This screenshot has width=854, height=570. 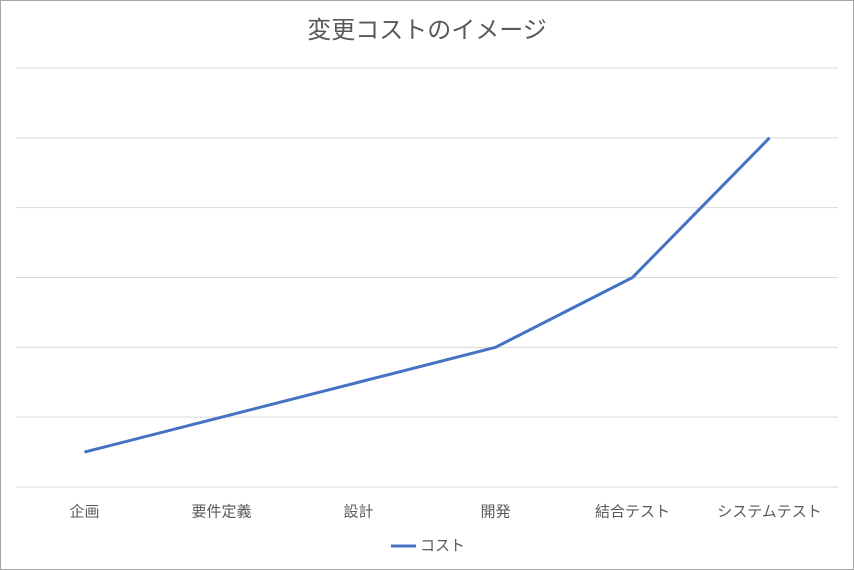 I want to click on chart-title: 変更コストのイメージ, so click(x=427, y=30).